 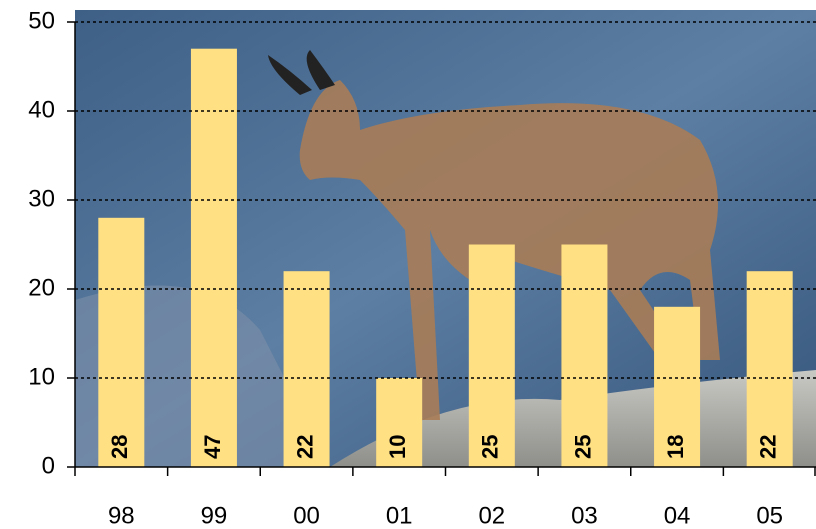 What do you see at coordinates (48, 465) in the screenshot?
I see `y-tick-label: 0` at bounding box center [48, 465].